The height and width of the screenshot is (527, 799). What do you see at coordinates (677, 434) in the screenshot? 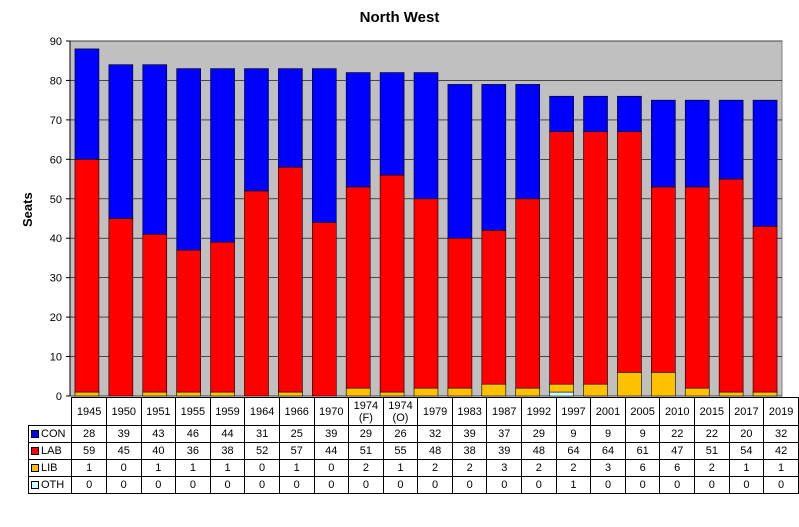
I see `data-label: 22` at bounding box center [677, 434].